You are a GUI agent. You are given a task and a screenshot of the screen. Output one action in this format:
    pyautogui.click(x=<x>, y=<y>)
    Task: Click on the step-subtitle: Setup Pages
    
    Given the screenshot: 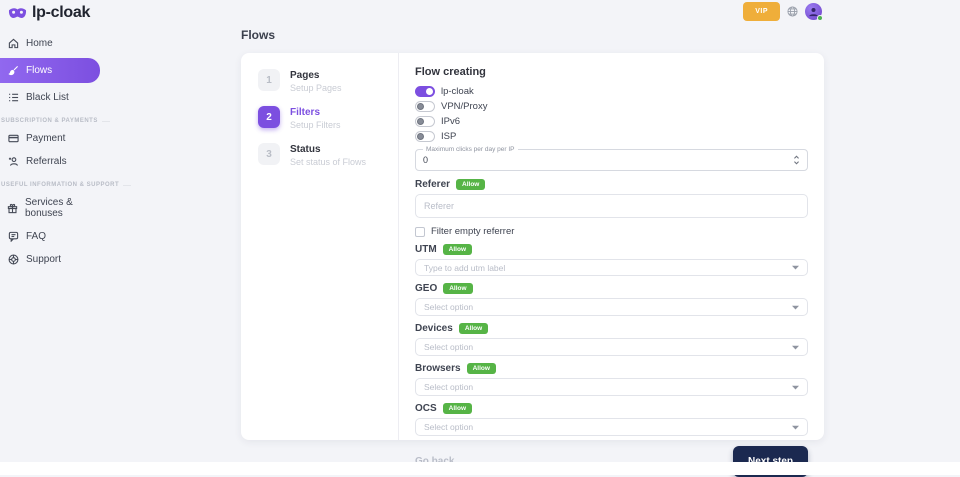 What is the action you would take?
    pyautogui.click(x=316, y=88)
    